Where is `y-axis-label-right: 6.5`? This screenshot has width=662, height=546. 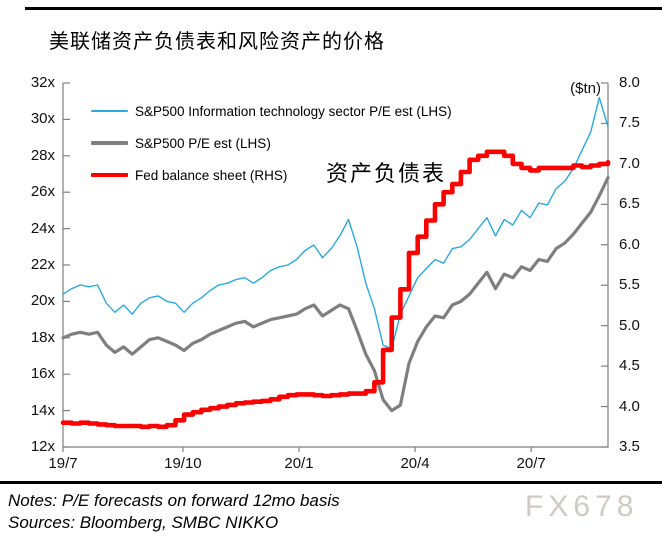
y-axis-label-right: 6.5 is located at coordinates (629, 204).